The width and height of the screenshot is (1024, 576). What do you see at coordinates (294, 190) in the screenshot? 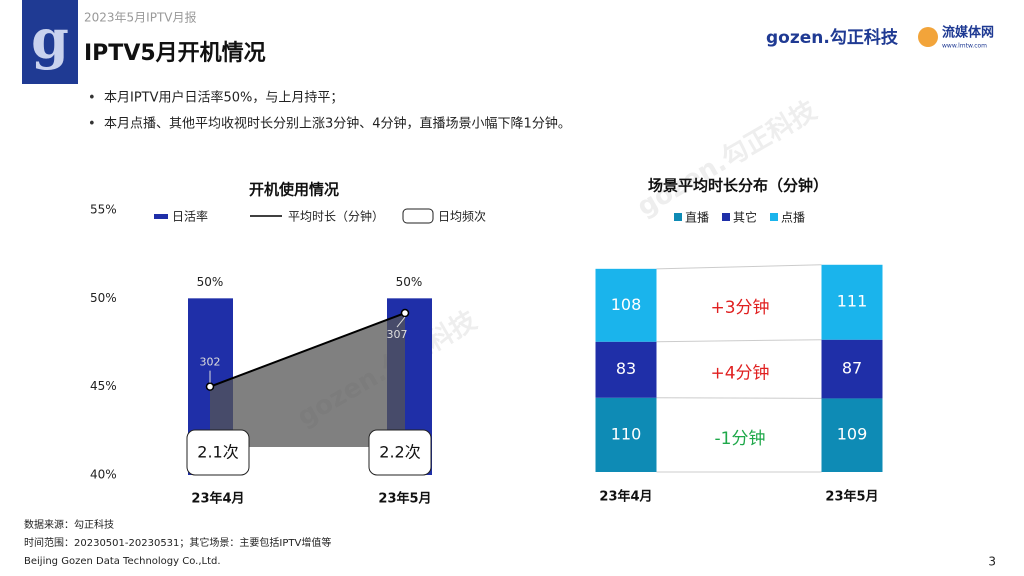
I see `chart-title: 开机使用情况` at bounding box center [294, 190].